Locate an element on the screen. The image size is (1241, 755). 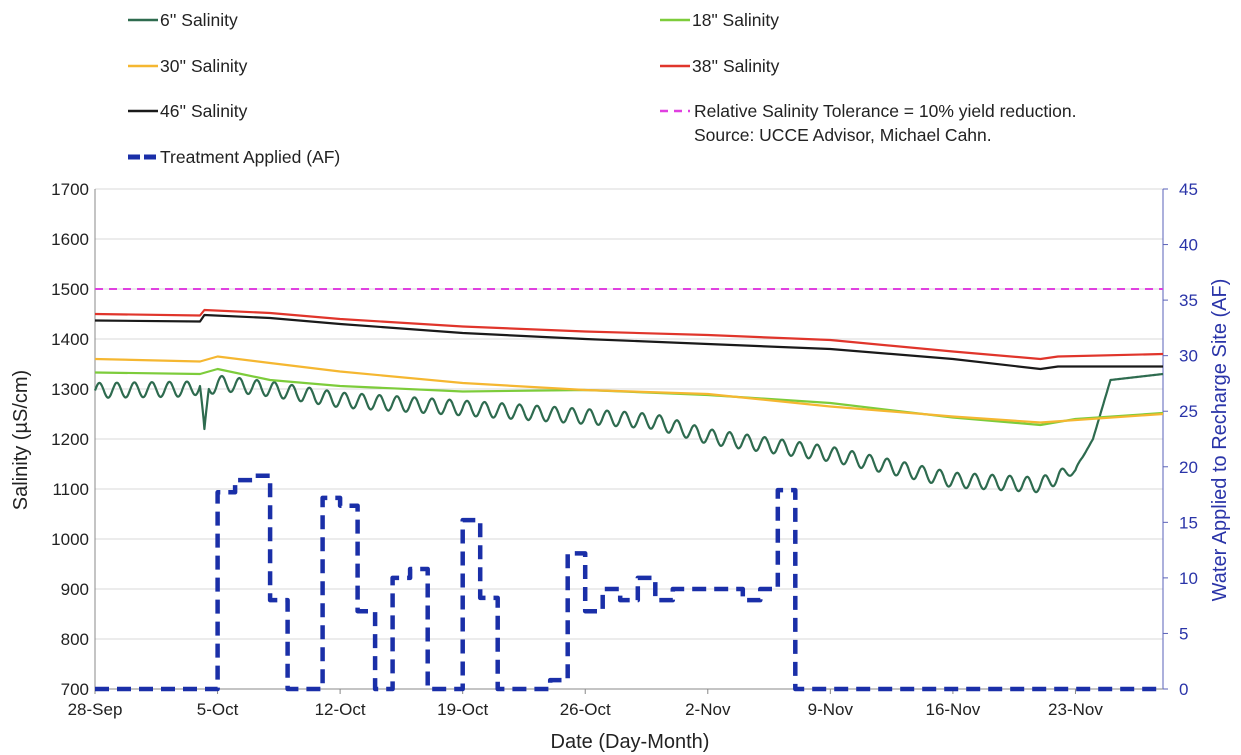
y2-tick-label: 15 is located at coordinates (1188, 522).